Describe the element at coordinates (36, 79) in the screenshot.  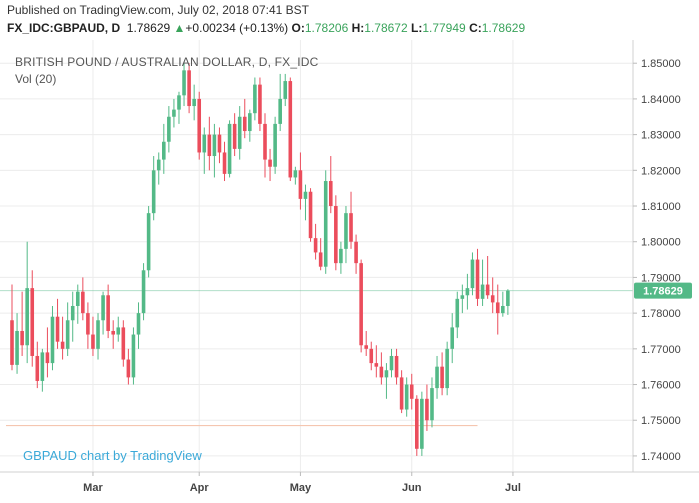
I see `volume-indicator-label: Vol (20)` at that location.